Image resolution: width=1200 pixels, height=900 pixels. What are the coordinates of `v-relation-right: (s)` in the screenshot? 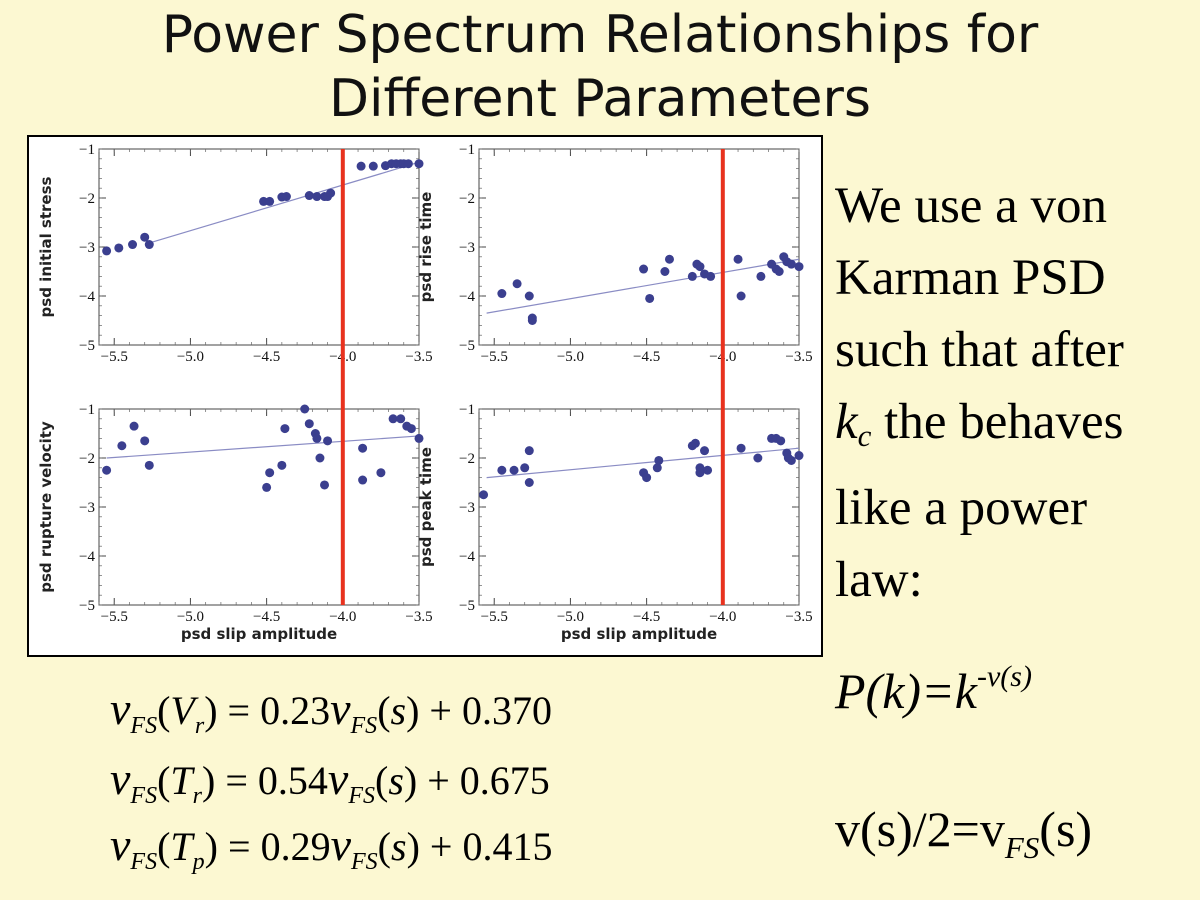 It's located at (1066, 829).